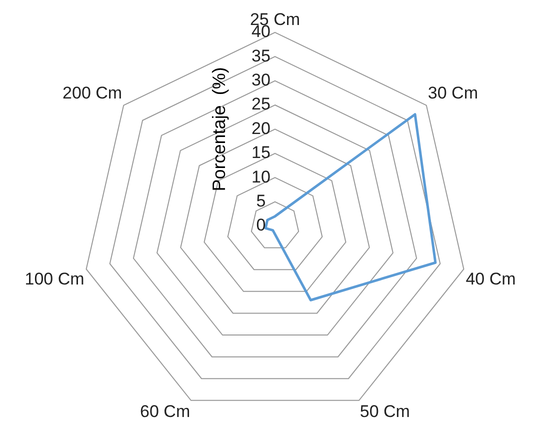  I want to click on text: Porcentaje (%), so click(218, 129).